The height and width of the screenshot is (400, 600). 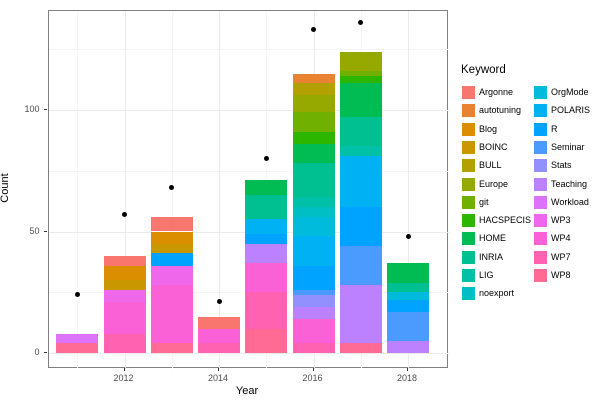 I want to click on legend-title: Keyword, so click(x=483, y=70).